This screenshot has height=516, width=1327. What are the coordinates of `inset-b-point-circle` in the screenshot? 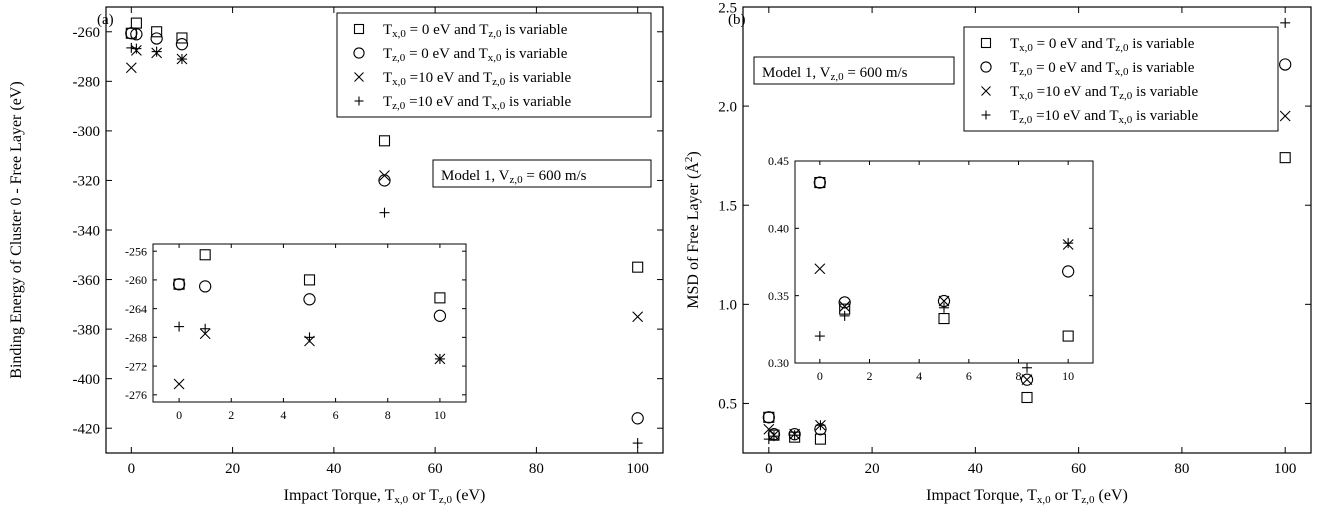 It's located at (844, 302).